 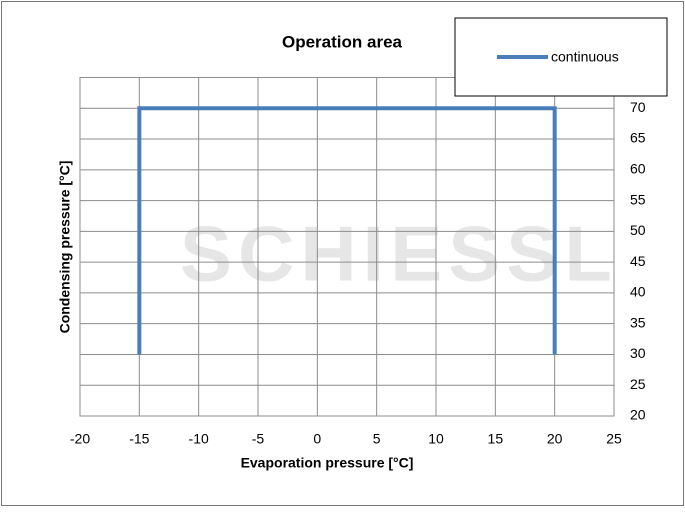 What do you see at coordinates (638, 138) in the screenshot?
I see `y-tick-label: 65` at bounding box center [638, 138].